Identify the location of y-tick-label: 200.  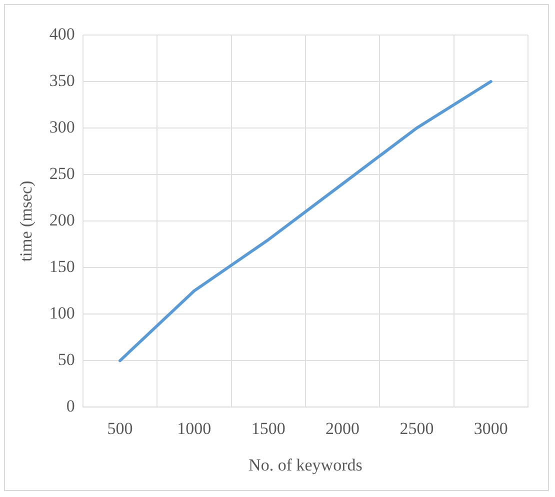
(62, 220).